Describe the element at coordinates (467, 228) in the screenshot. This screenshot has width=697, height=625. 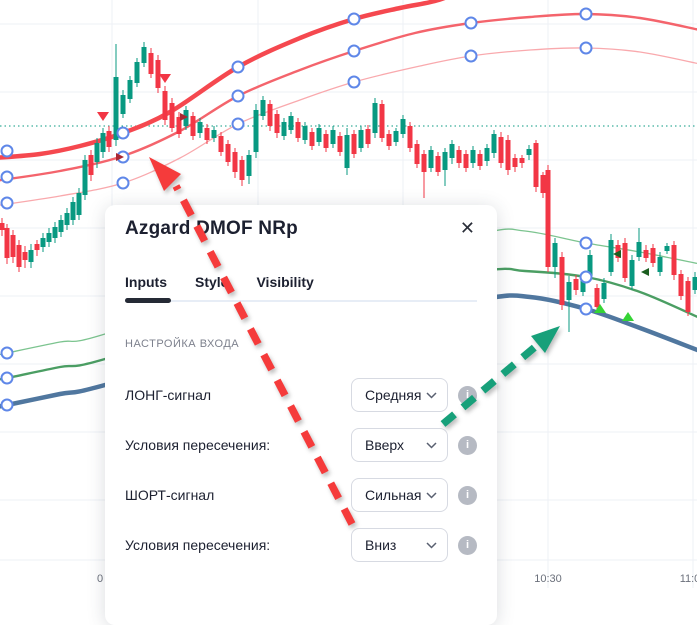
I see `close-icon: ✕` at that location.